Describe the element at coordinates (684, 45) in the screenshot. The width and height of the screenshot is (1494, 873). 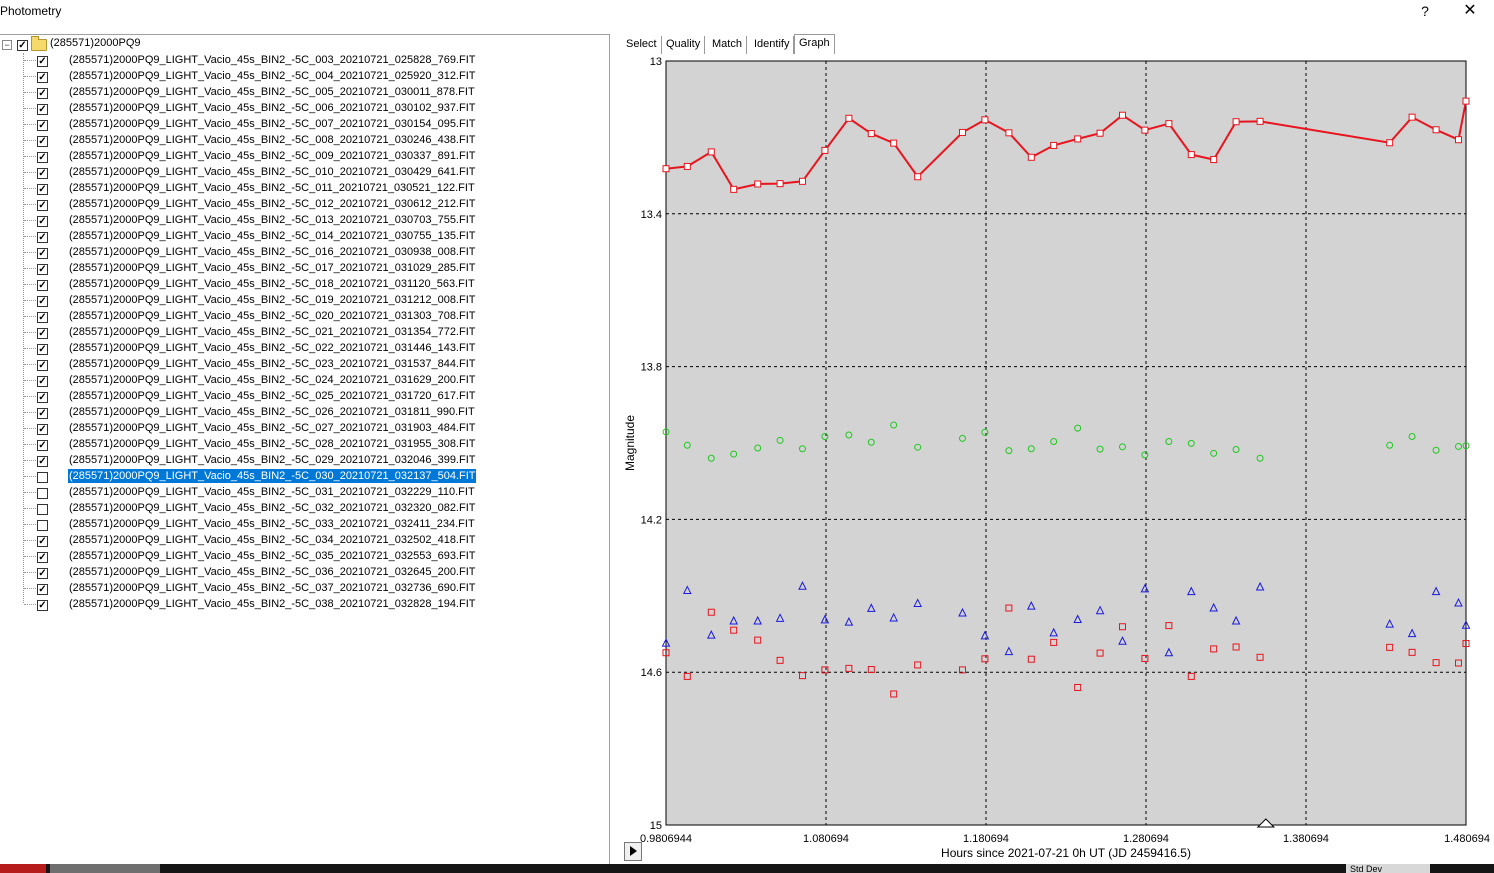
I see `tab-quality: Quality` at that location.